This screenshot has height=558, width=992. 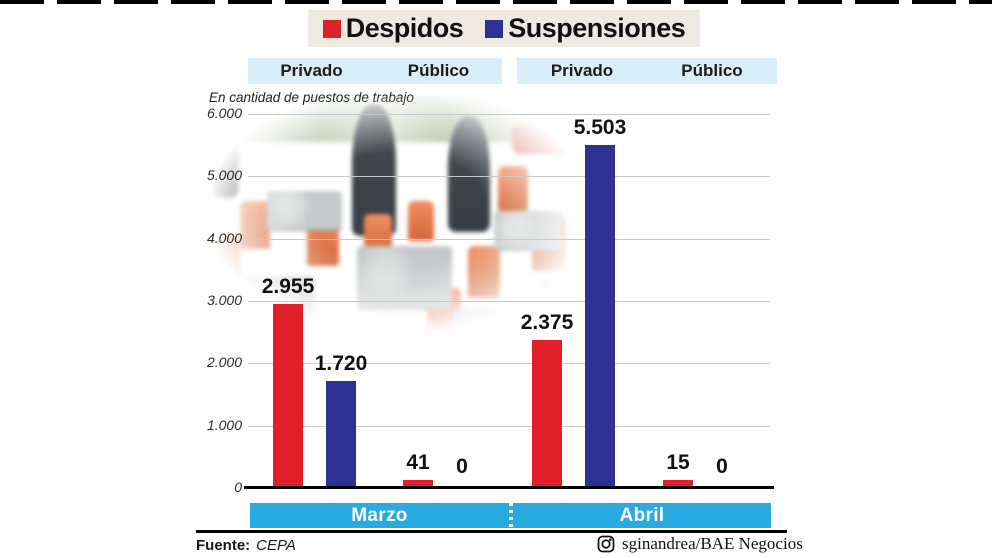 What do you see at coordinates (678, 462) in the screenshot?
I see `bar-value-label-despidos-abril-publico: 15` at bounding box center [678, 462].